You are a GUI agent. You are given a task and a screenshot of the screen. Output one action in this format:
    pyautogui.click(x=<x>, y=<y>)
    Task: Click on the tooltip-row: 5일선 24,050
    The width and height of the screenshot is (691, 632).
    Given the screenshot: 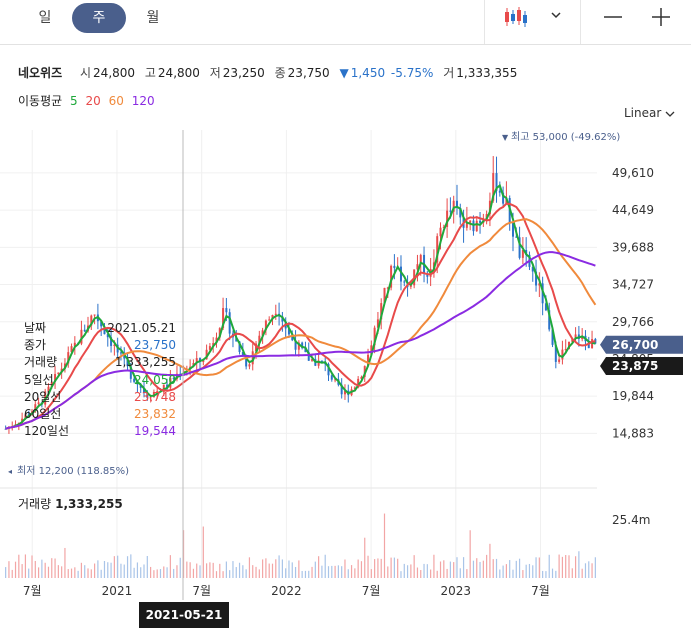 What is the action you would take?
    pyautogui.click(x=100, y=380)
    